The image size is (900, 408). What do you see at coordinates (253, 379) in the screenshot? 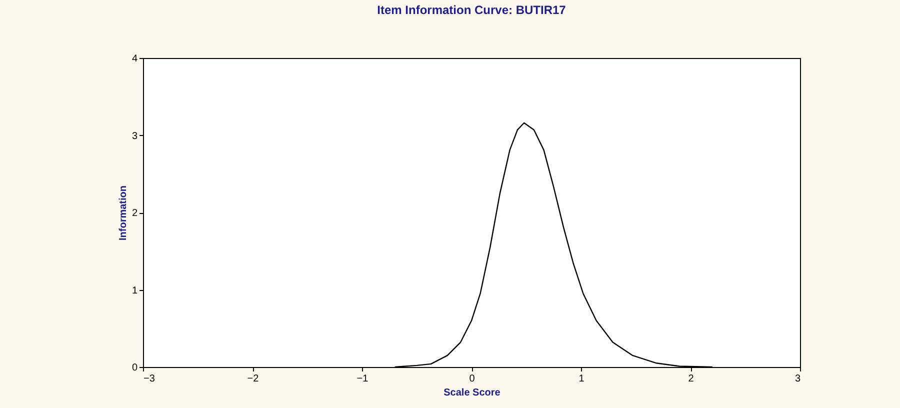
I see `x-tick-label: −2` at bounding box center [253, 379].